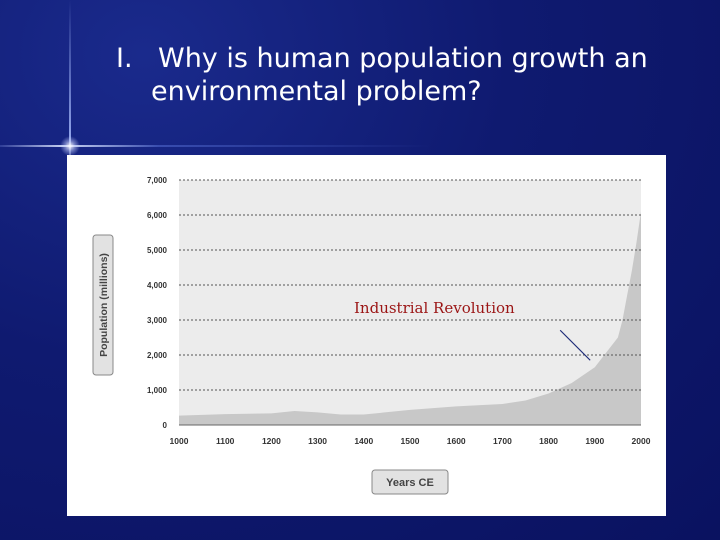 The image size is (720, 540). I want to click on y-axis-label-box, so click(103, 305).